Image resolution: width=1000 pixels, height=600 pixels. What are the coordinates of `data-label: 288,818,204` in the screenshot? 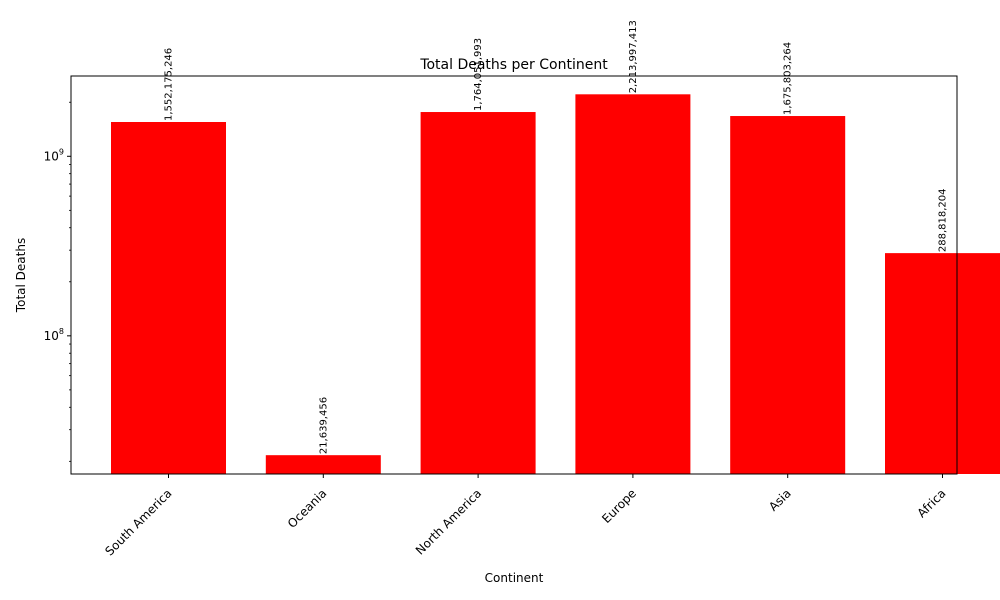 It's located at (943, 221).